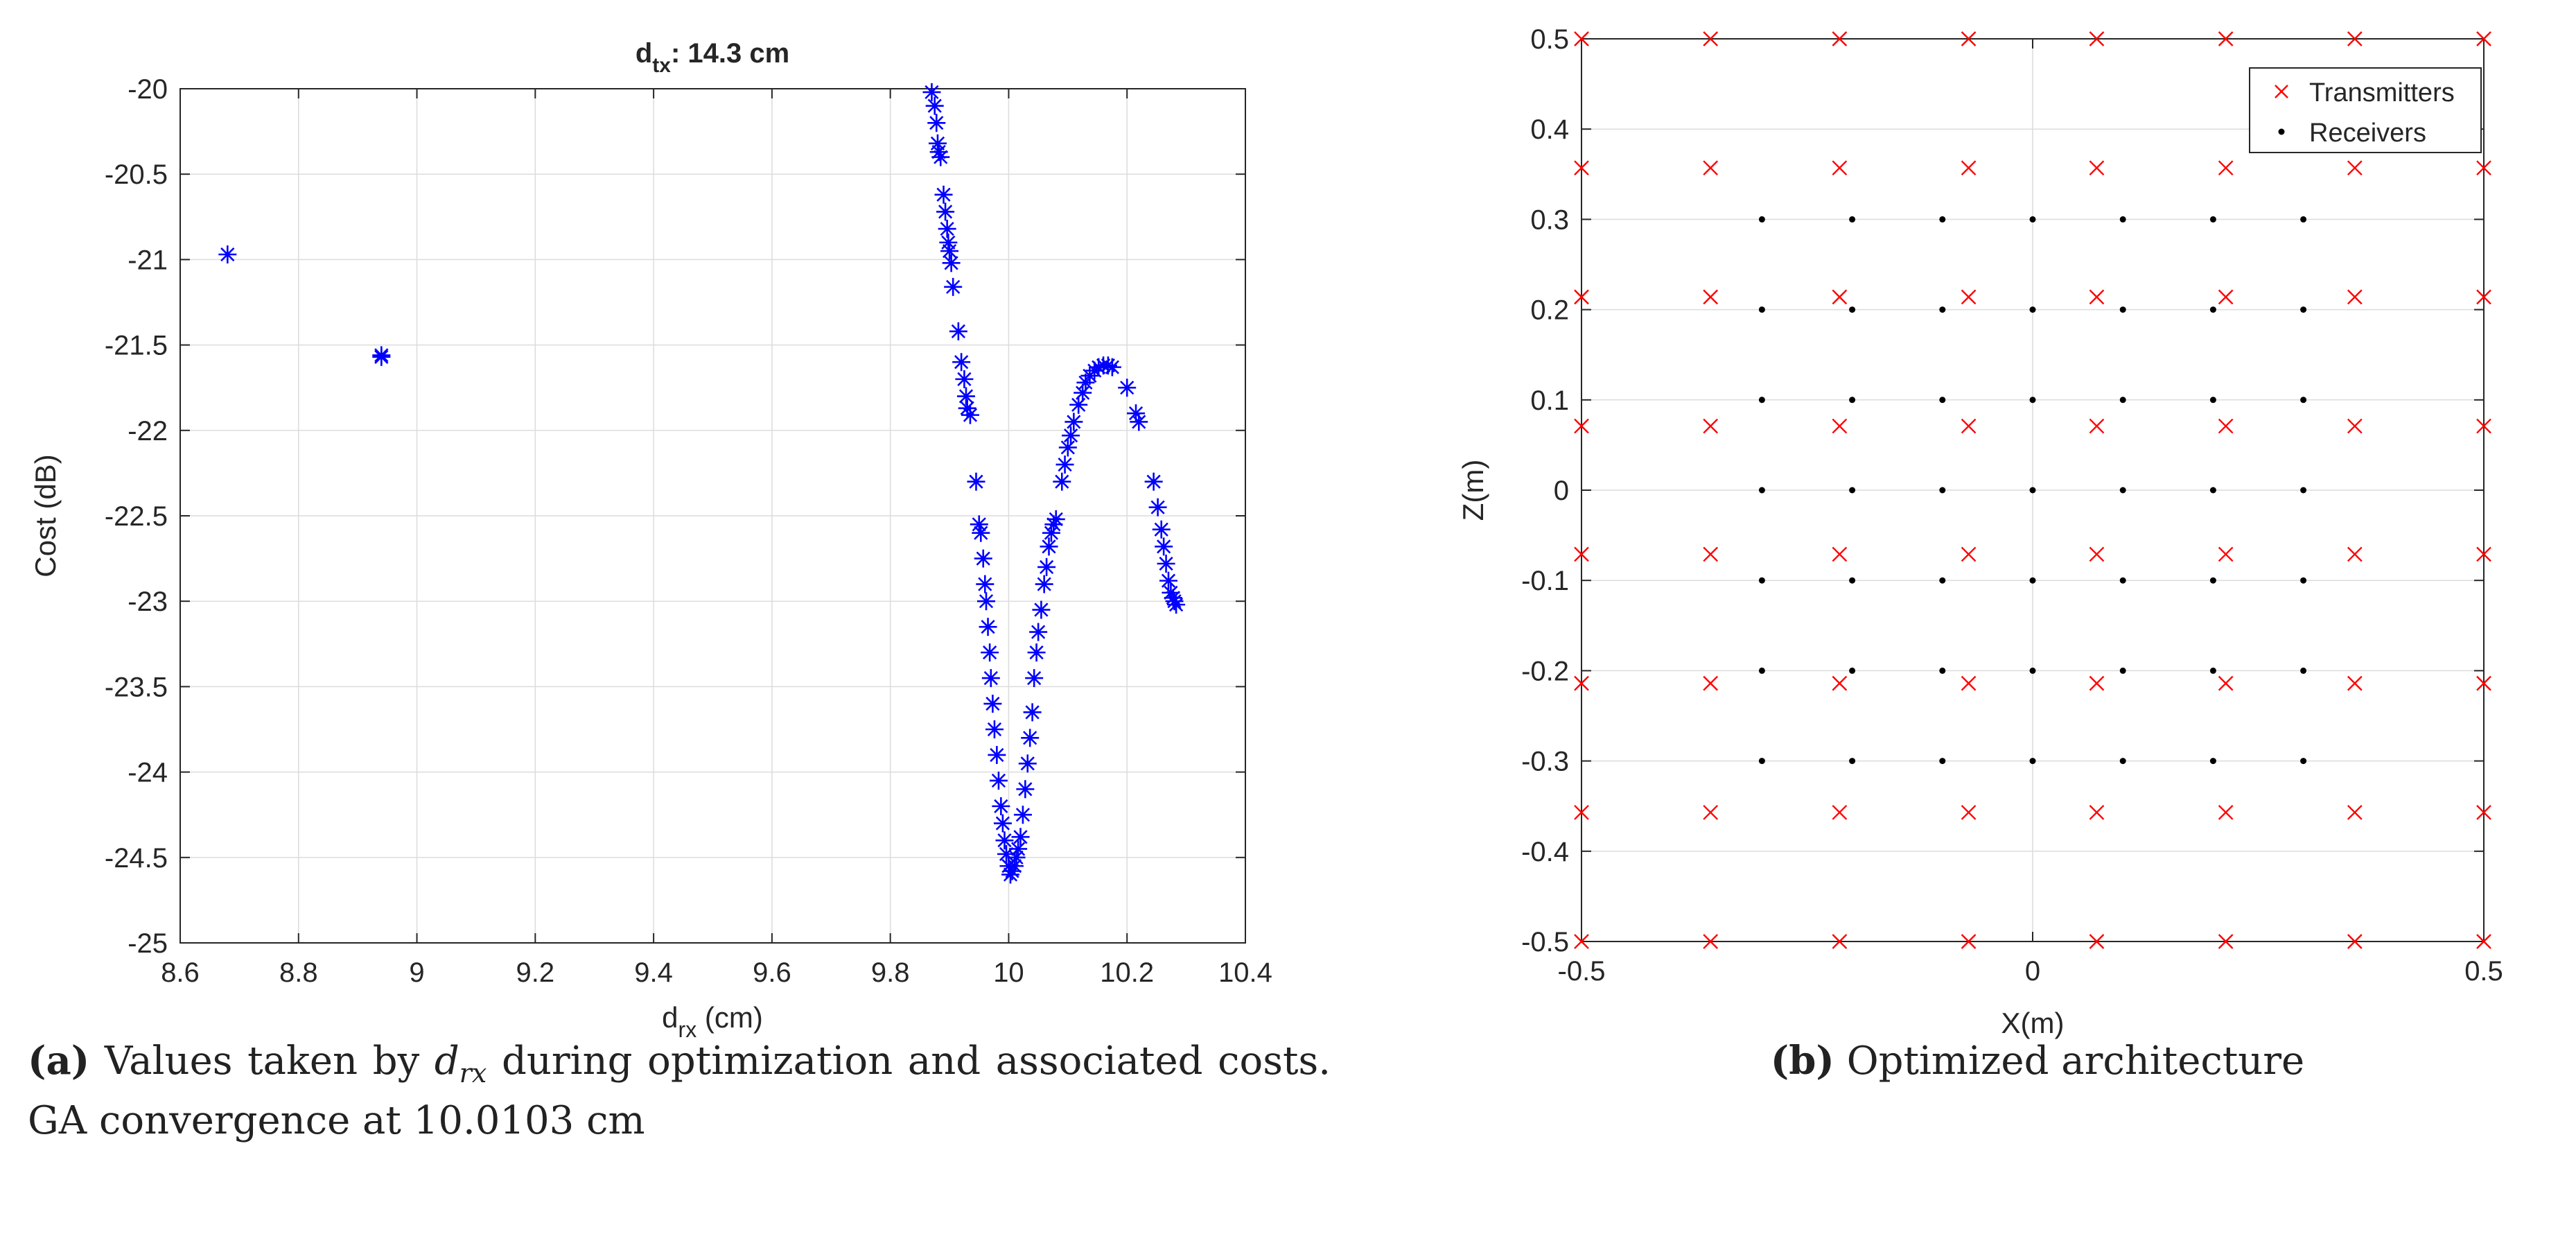 This screenshot has width=2576, height=1241. What do you see at coordinates (446, 1061) in the screenshot?
I see `caption-a-var-main: d` at bounding box center [446, 1061].